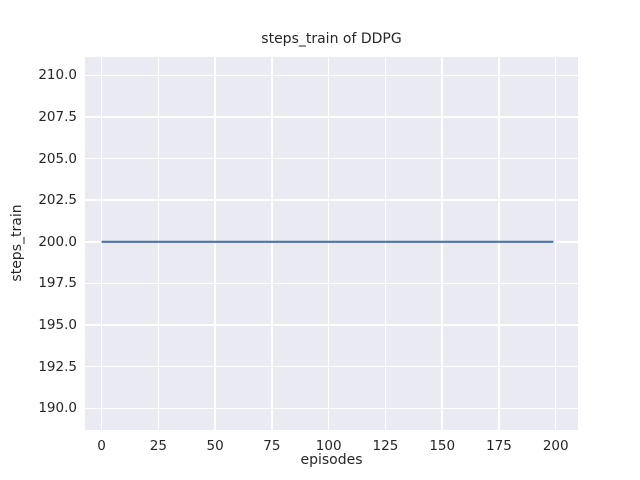 This screenshot has height=480, width=640. What do you see at coordinates (57, 116) in the screenshot?
I see `y-tick-label: 207.5` at bounding box center [57, 116].